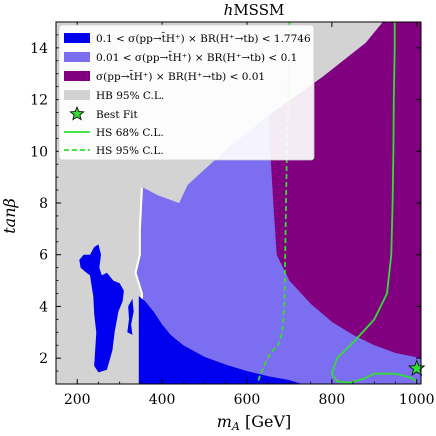  Describe the element at coordinates (39, 49) in the screenshot. I see `y-tick-label: 14` at that location.